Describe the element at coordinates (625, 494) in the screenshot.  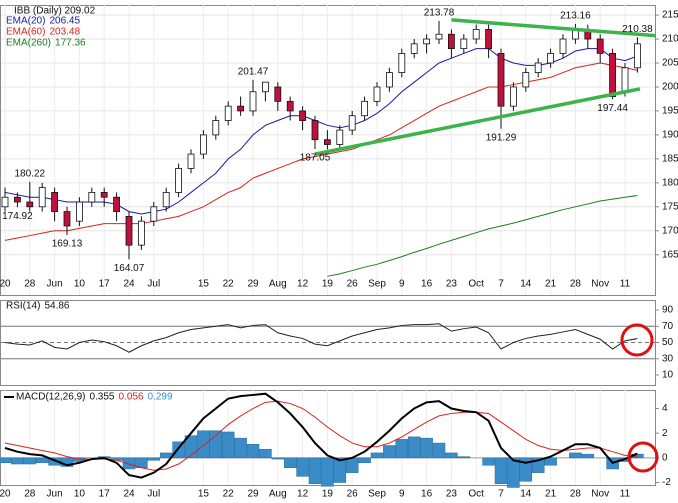
I see `x-tick-label: 11` at that location.